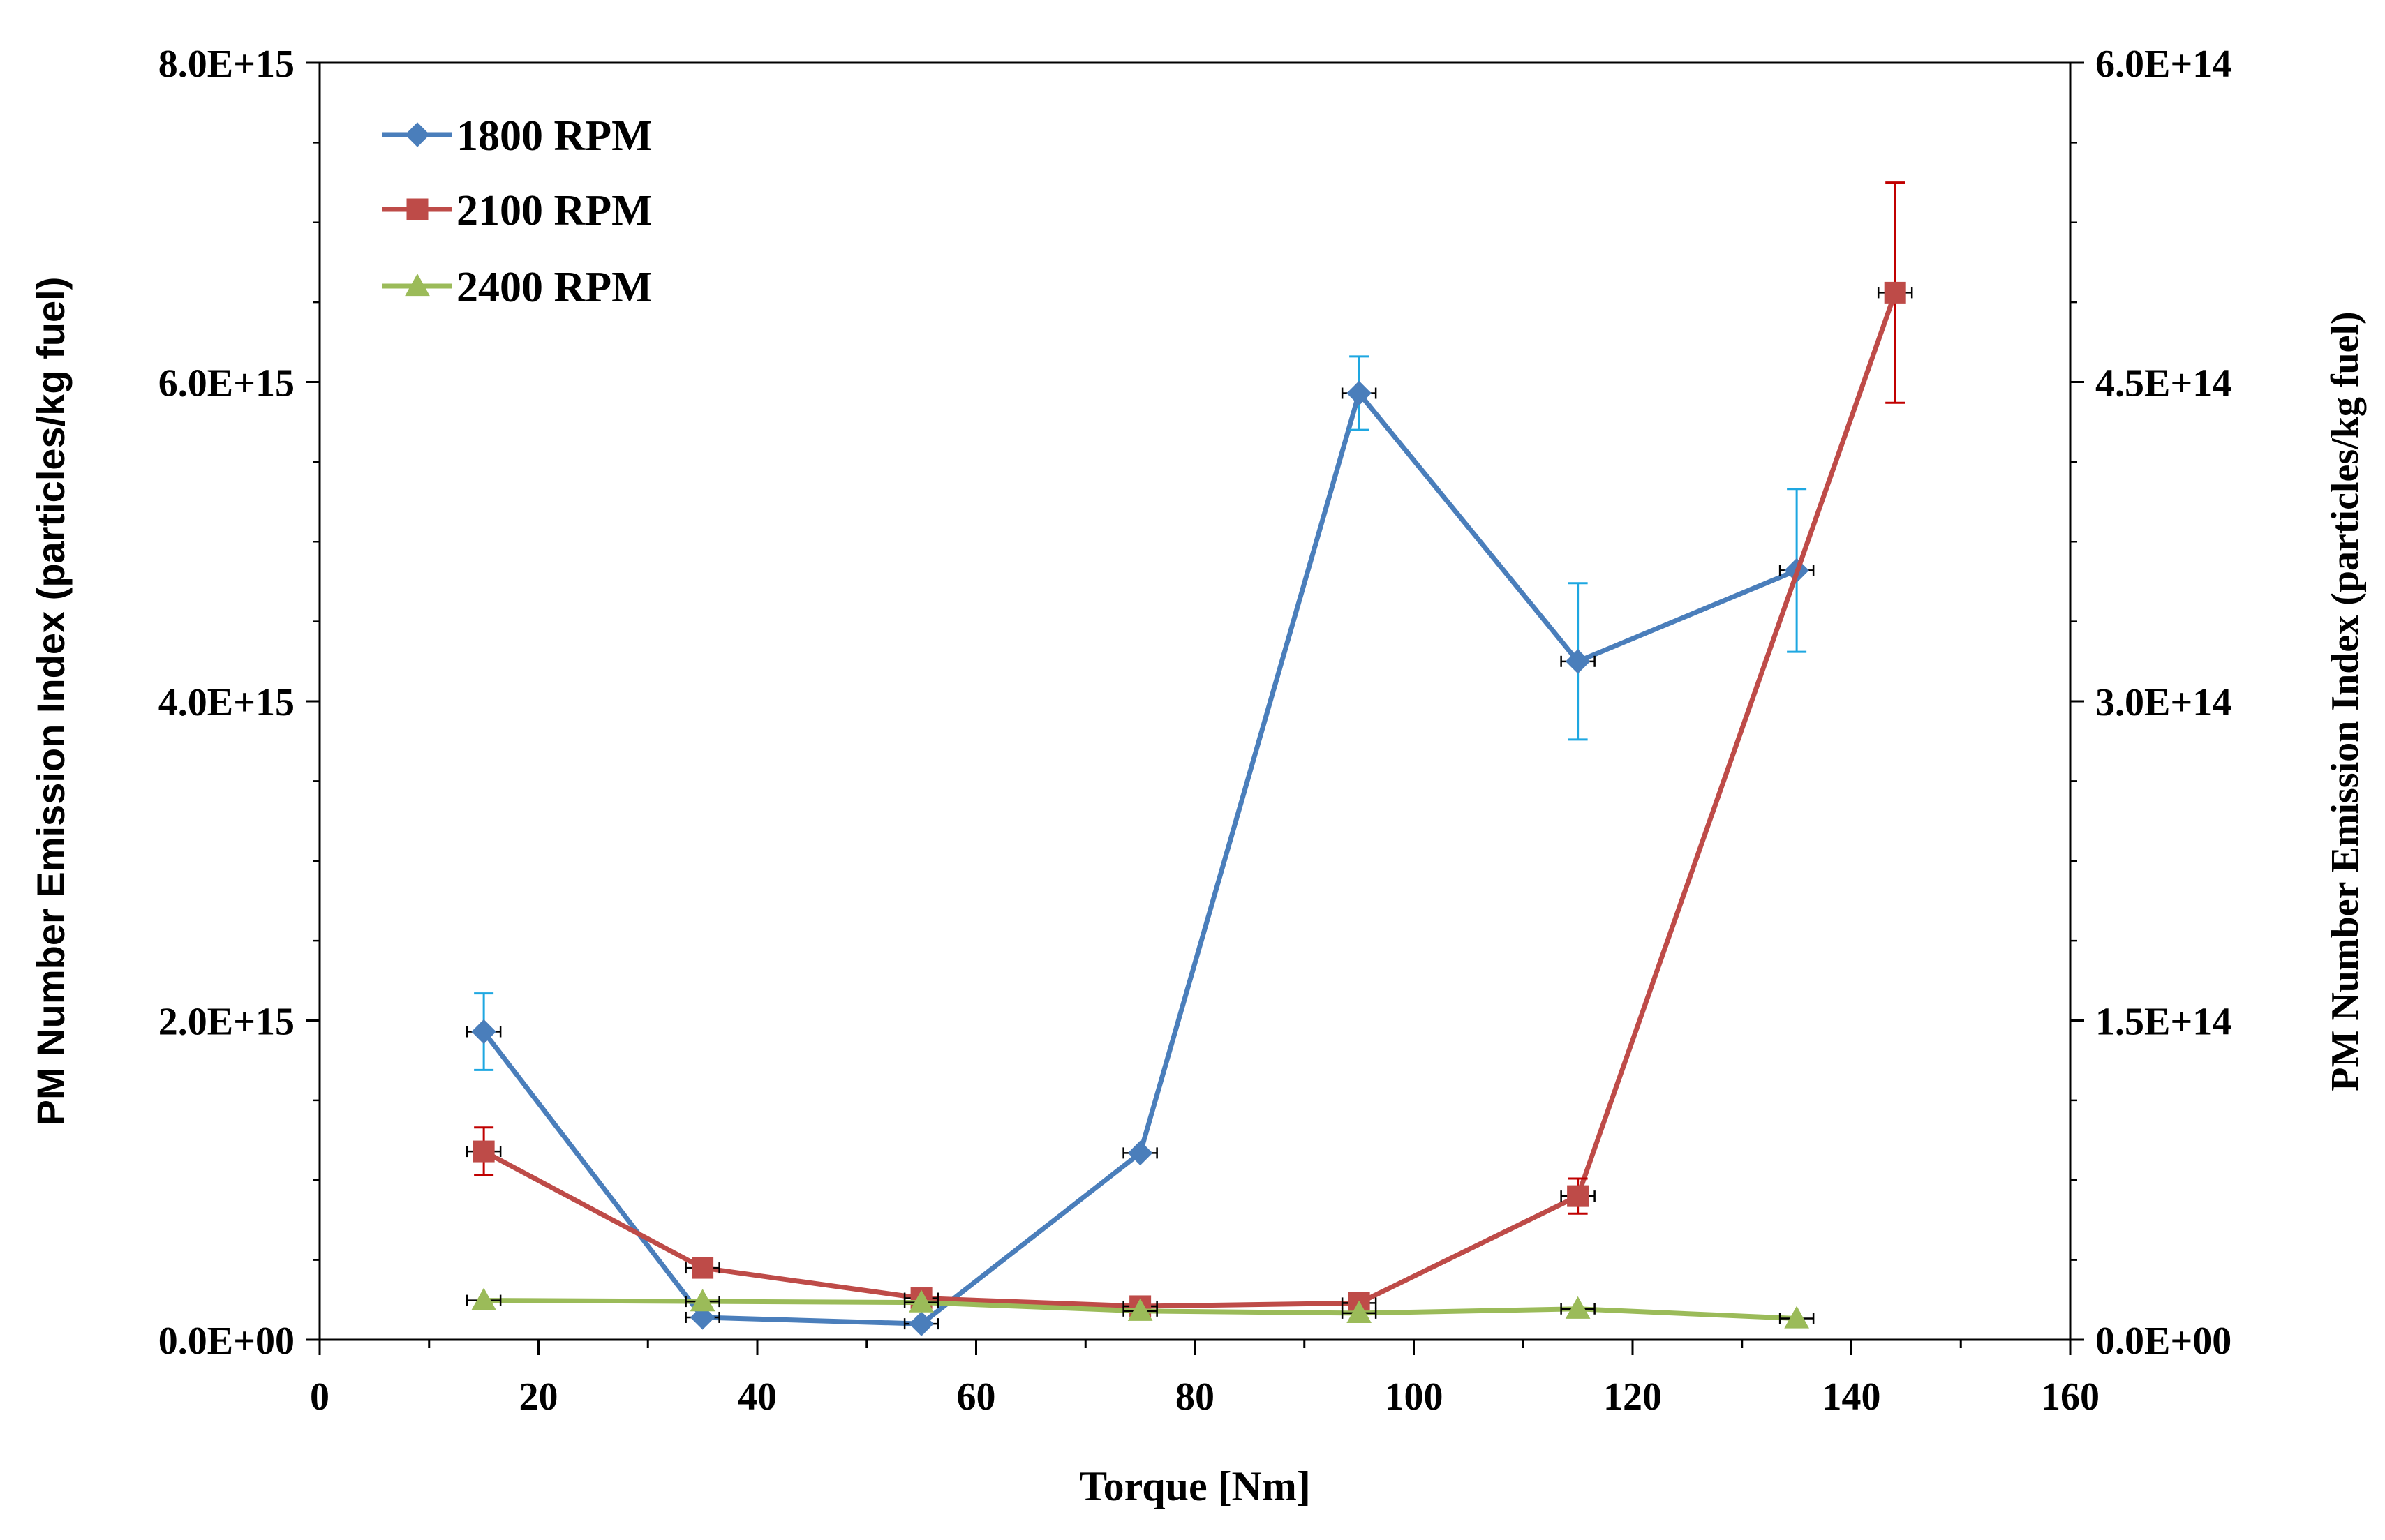  What do you see at coordinates (2163, 1022) in the screenshot?
I see `y2-tick-label: 1.5E+14` at bounding box center [2163, 1022].